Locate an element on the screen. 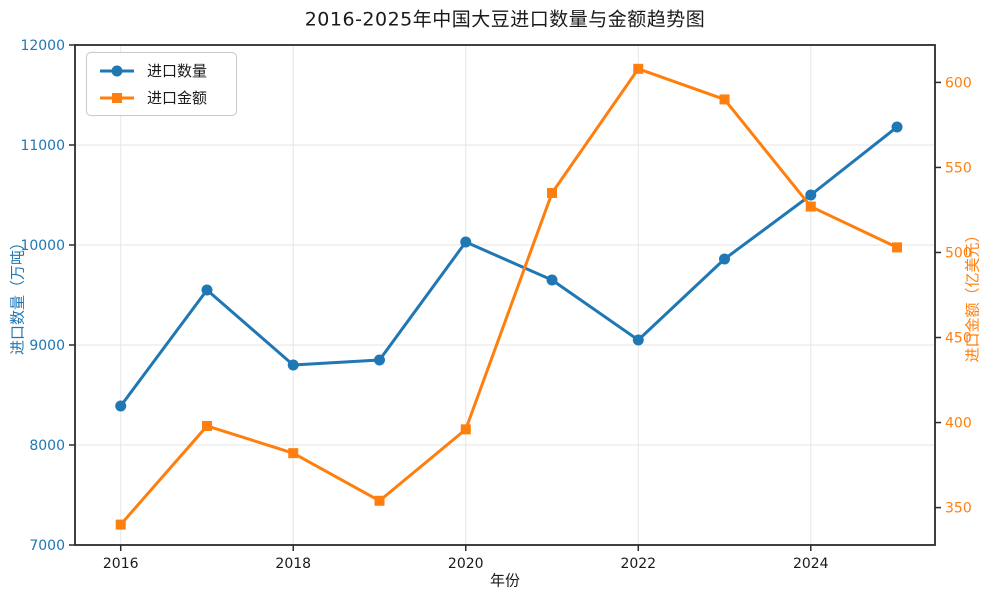  legend: 进口数量 进口金额 is located at coordinates (161, 84).